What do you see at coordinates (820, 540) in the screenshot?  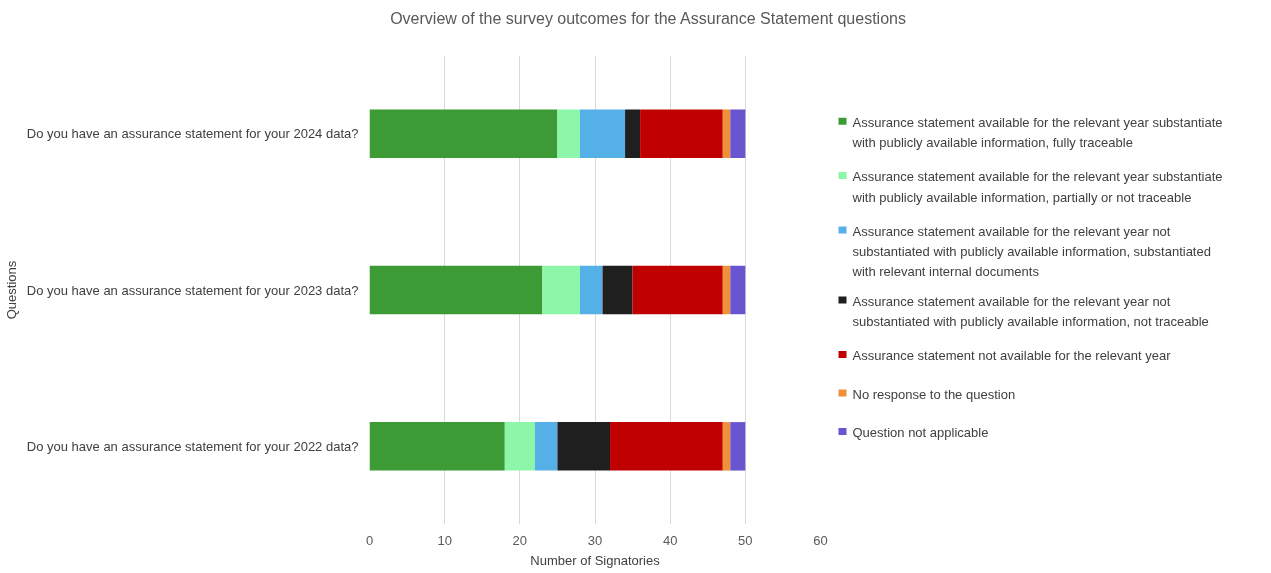 I see `x-tick-label: 60` at bounding box center [820, 540].